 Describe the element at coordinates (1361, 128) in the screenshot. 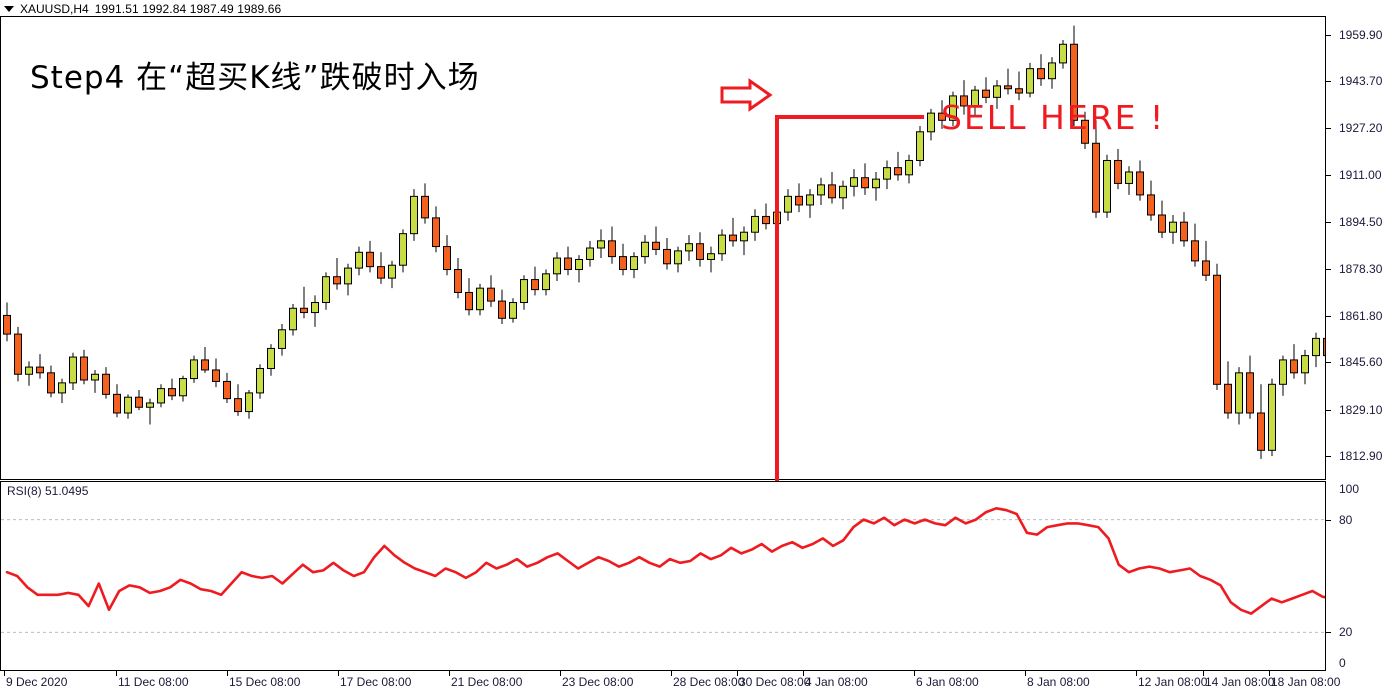

I see `price-tick-label: 1927.20` at that location.